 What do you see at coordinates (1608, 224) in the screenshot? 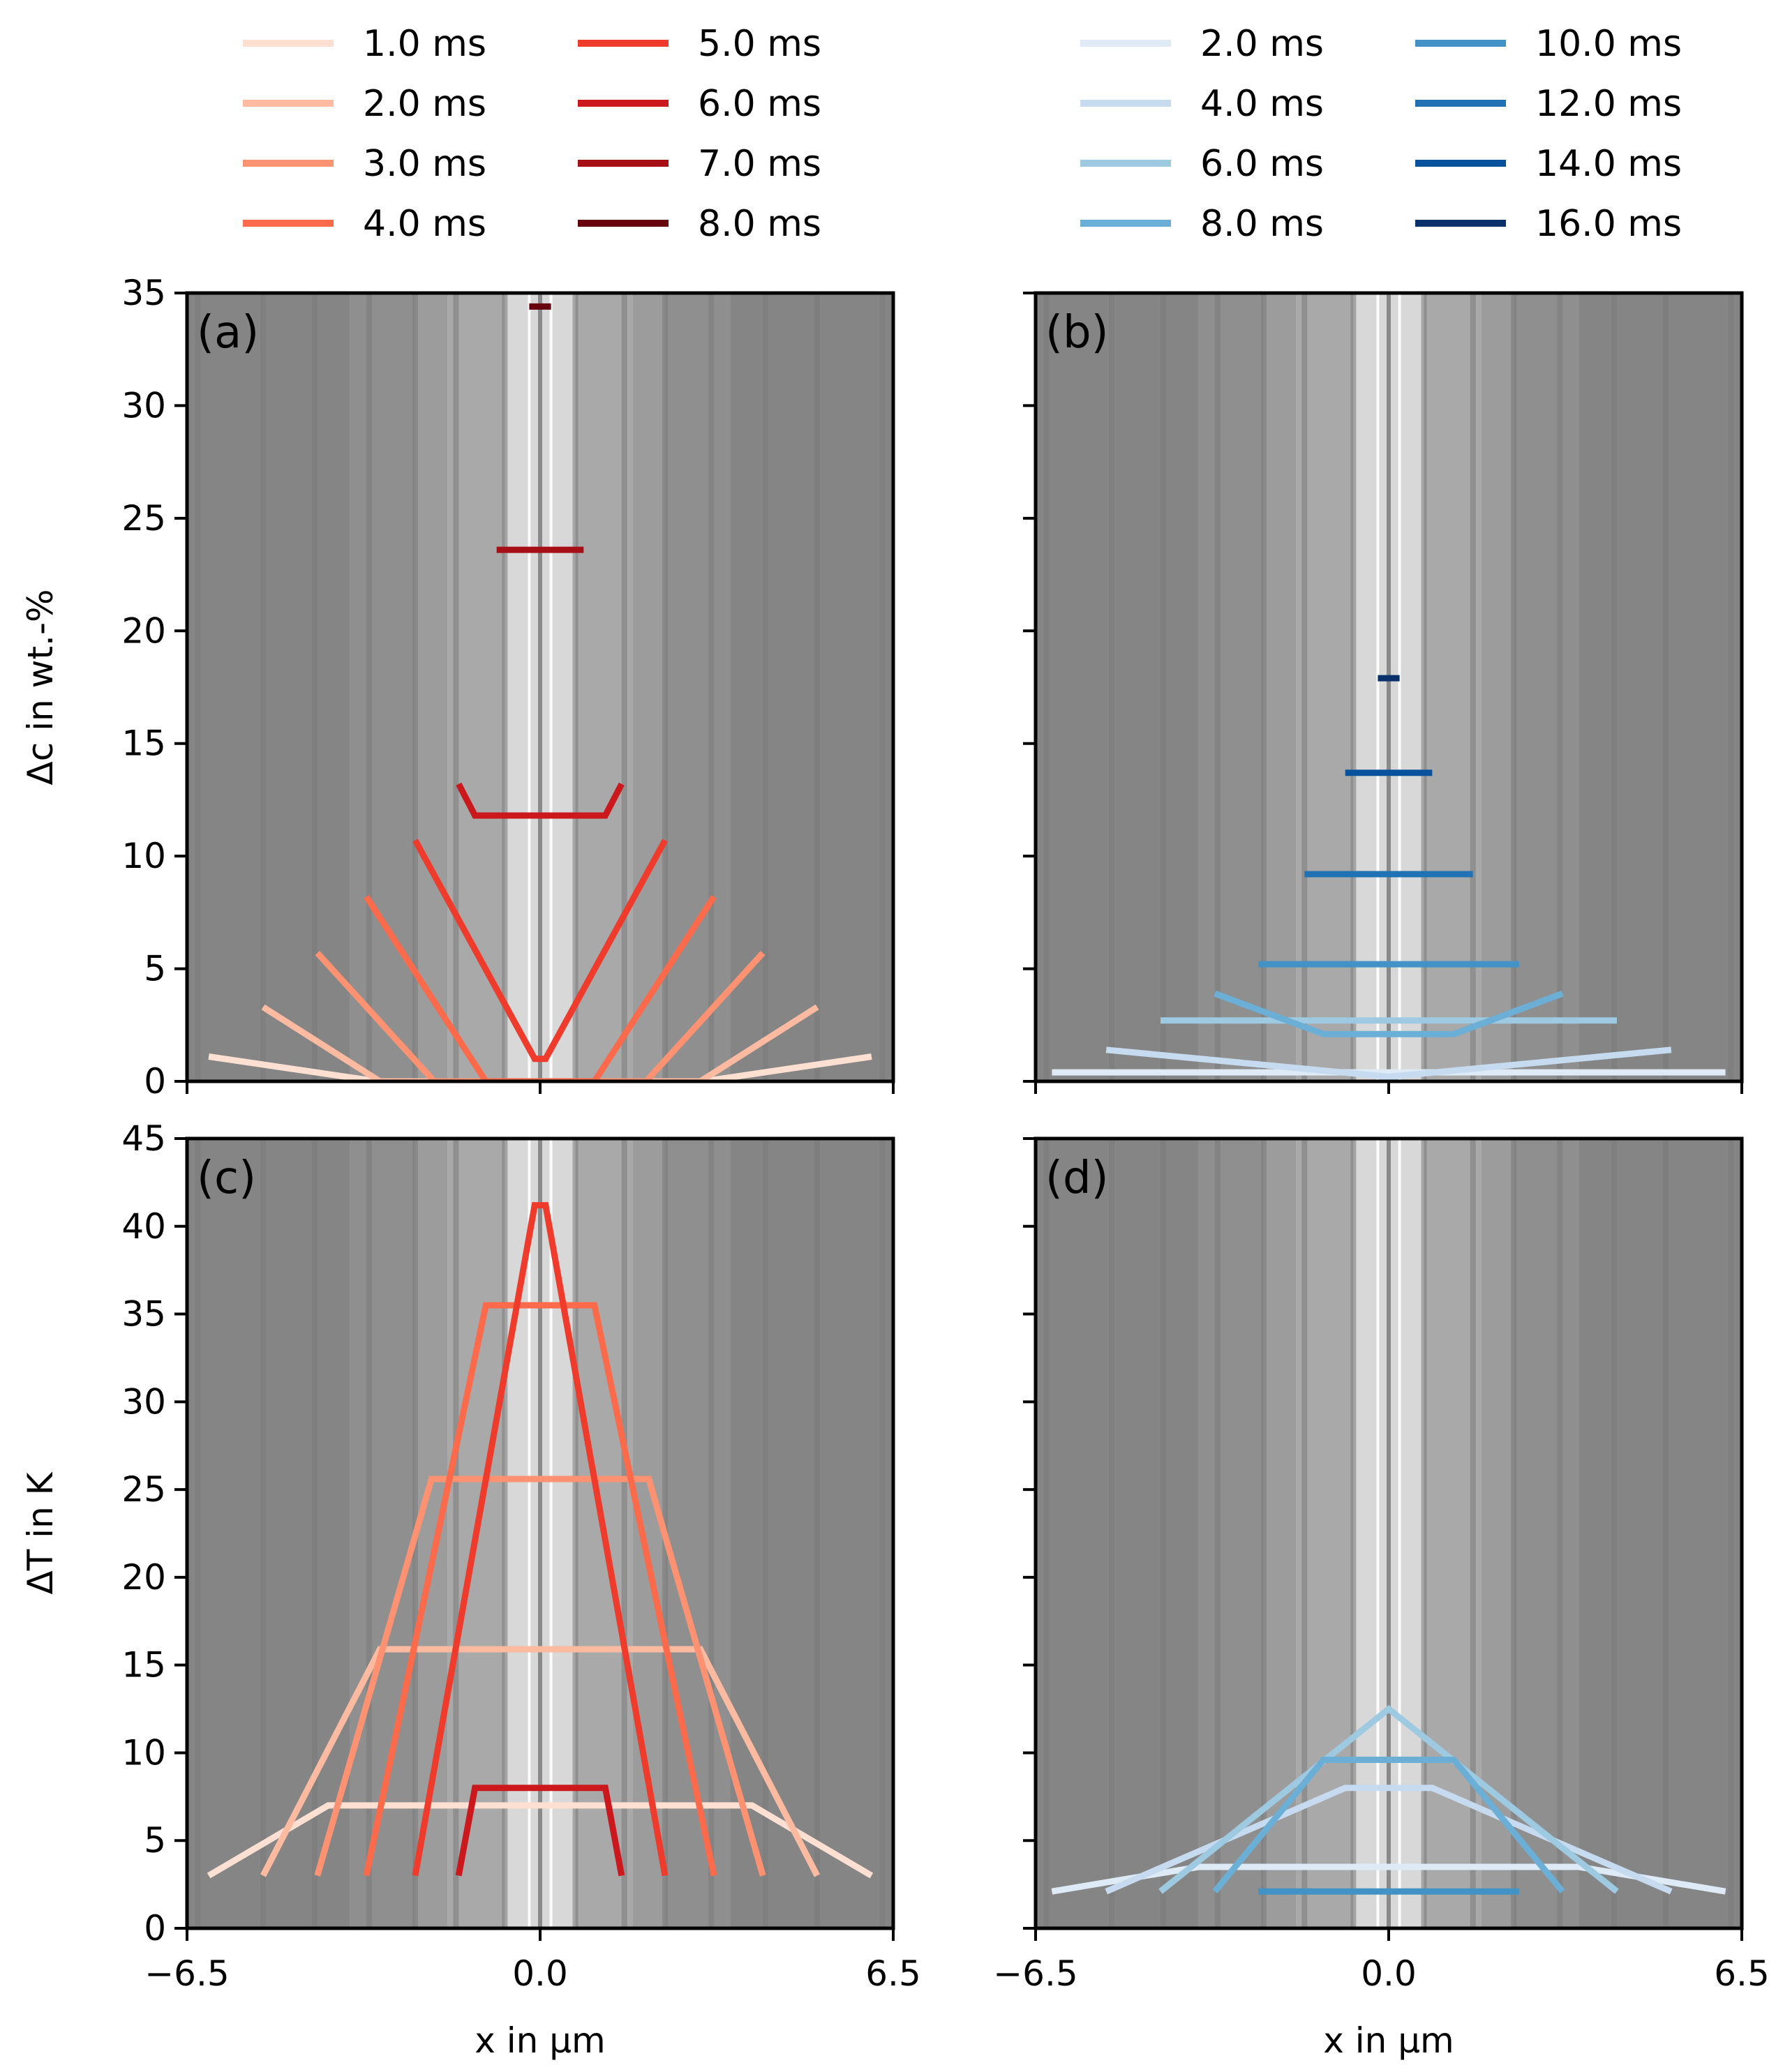
I see `legend-label: 16.0 ms` at bounding box center [1608, 224].